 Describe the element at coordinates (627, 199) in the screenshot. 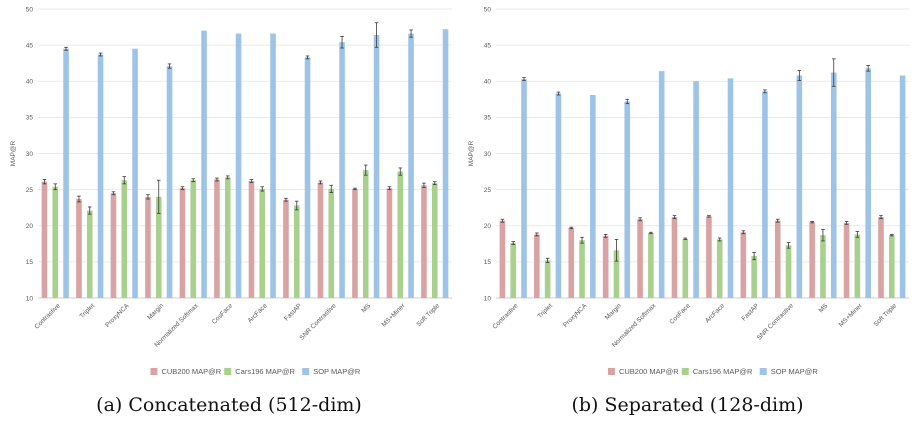

I see `bar-sop-map-r-margin` at that location.